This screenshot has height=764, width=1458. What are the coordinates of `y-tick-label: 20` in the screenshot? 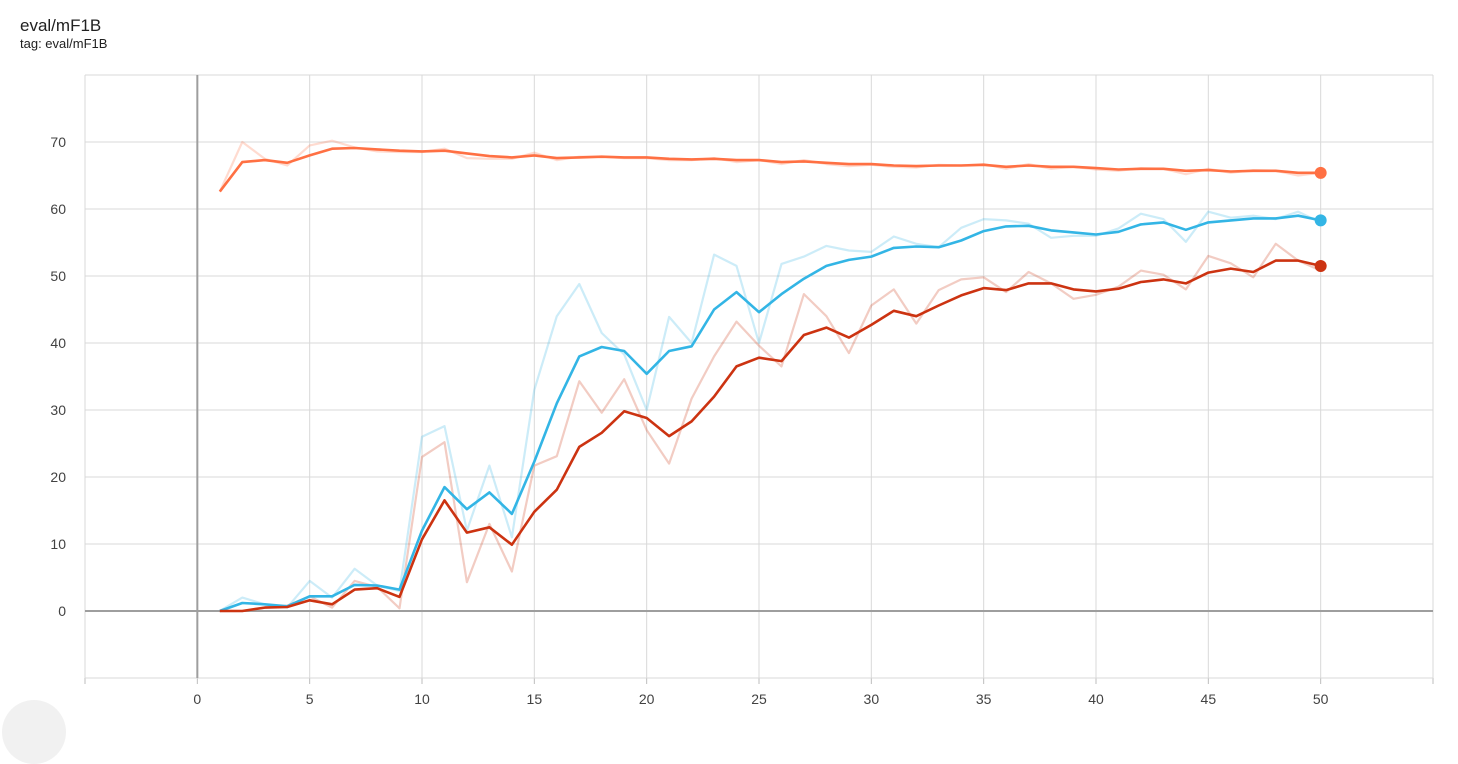 It's located at (58, 477).